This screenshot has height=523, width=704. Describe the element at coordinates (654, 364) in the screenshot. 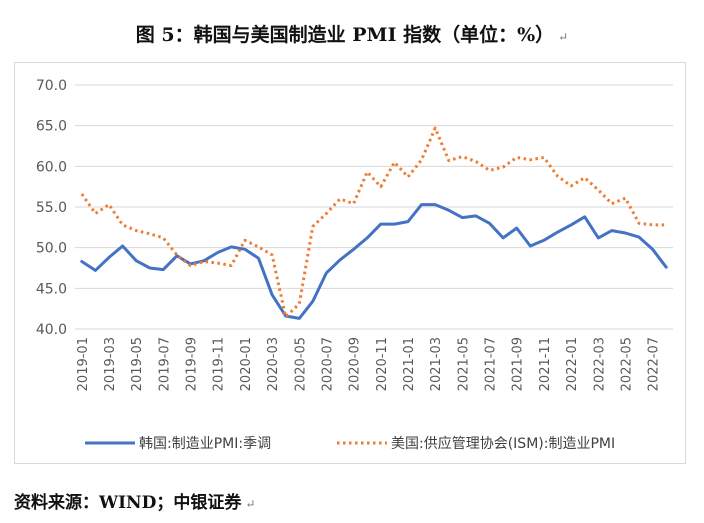

I see `x-tick-label: 2022-07` at that location.